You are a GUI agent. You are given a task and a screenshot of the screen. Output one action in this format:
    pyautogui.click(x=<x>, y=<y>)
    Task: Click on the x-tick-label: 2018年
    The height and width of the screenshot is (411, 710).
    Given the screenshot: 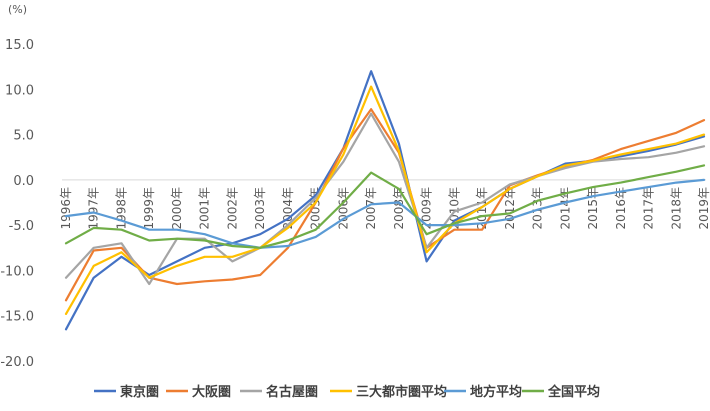 What is the action you would take?
    pyautogui.click(x=676, y=208)
    